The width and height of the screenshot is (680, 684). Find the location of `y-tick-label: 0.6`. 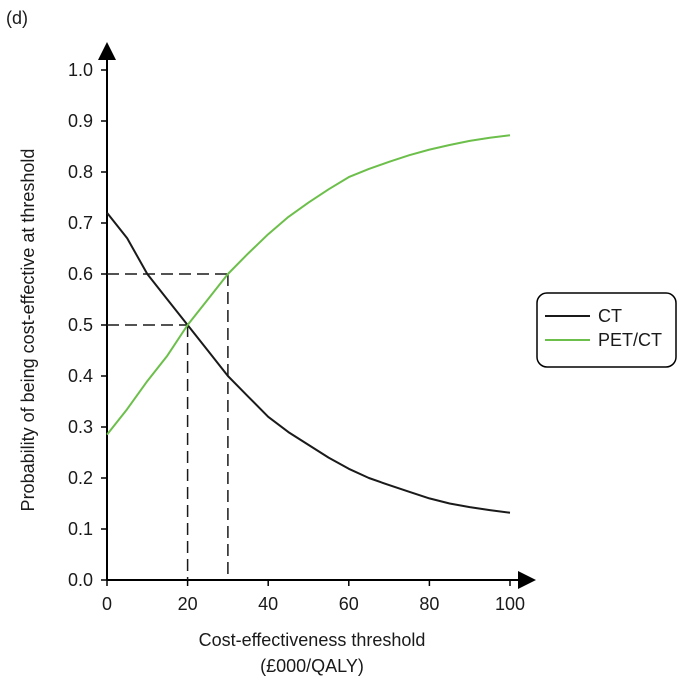

y-tick-label: 0.6 is located at coordinates (80, 274).